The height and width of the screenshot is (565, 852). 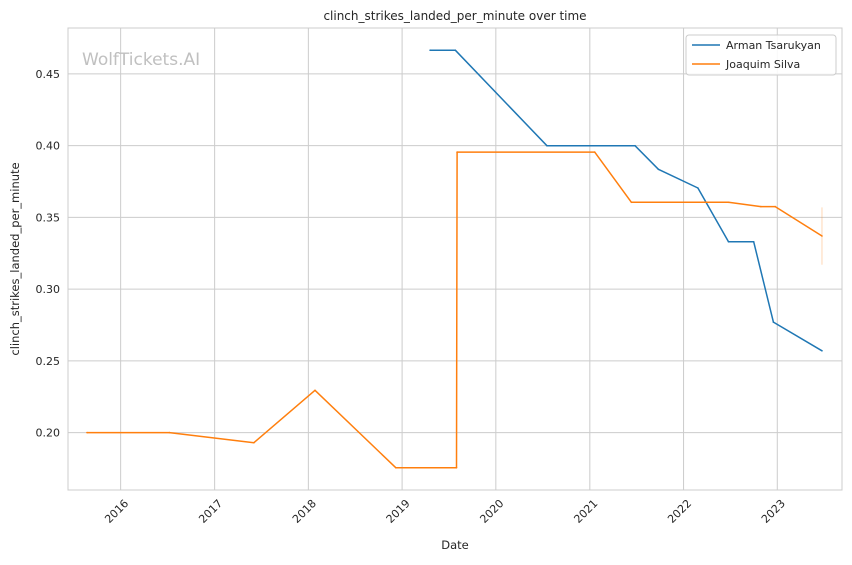 What do you see at coordinates (116, 511) in the screenshot?
I see `x-tick-label: 2016` at bounding box center [116, 511].